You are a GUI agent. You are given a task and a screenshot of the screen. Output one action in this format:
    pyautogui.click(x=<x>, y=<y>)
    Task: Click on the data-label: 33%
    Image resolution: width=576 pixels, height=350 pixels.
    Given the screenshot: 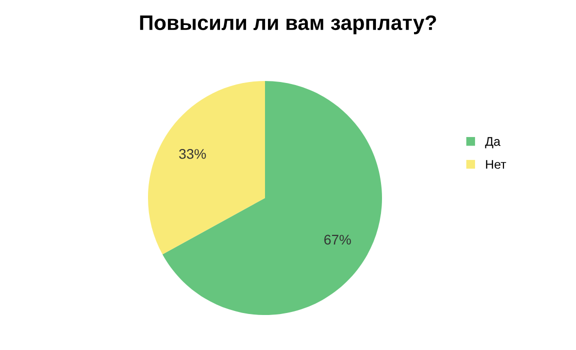 What is the action you would take?
    pyautogui.click(x=192, y=154)
    